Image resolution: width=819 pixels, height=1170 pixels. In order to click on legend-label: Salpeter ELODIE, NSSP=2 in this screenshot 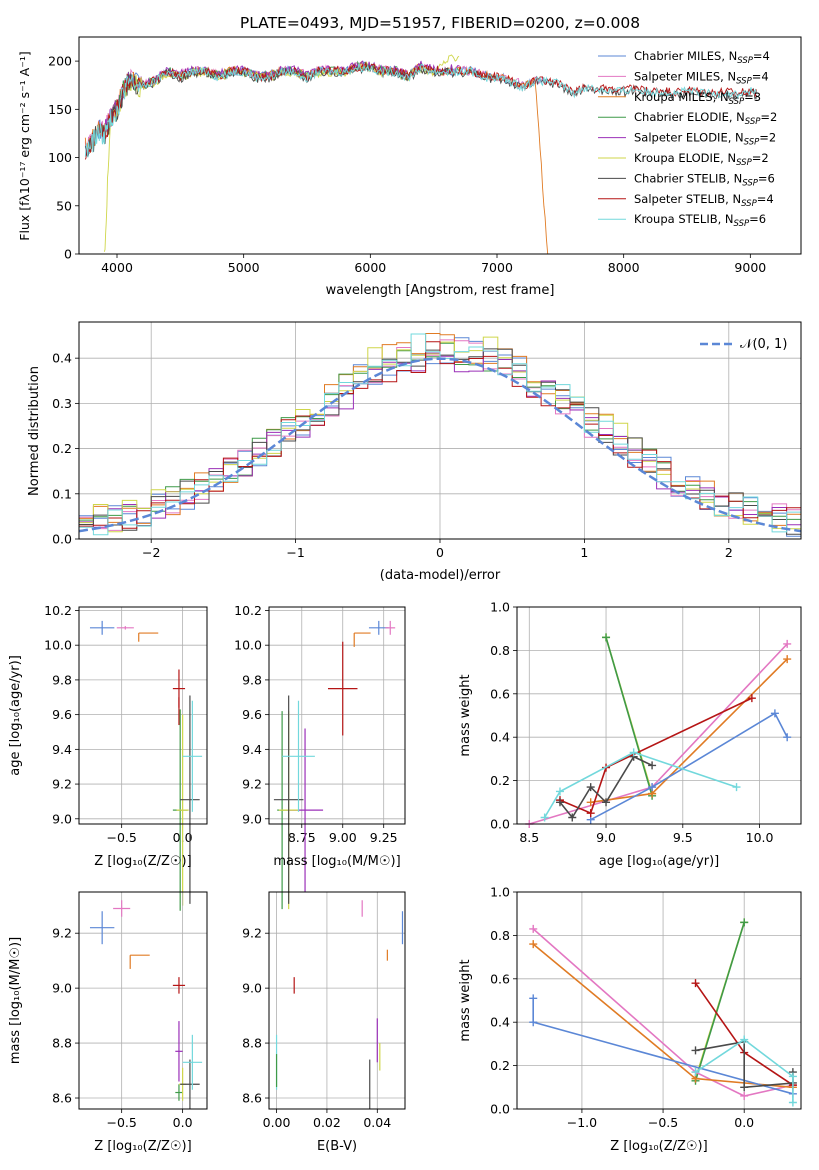, I will do `click(705, 139)`.